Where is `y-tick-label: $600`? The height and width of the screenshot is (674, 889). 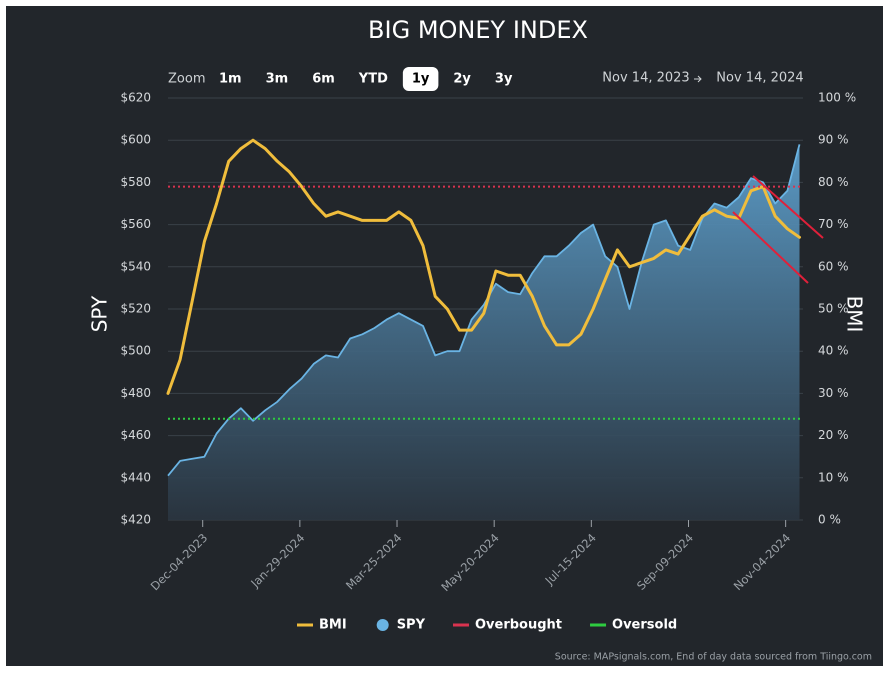
y-tick-label: $600 is located at coordinates (135, 140).